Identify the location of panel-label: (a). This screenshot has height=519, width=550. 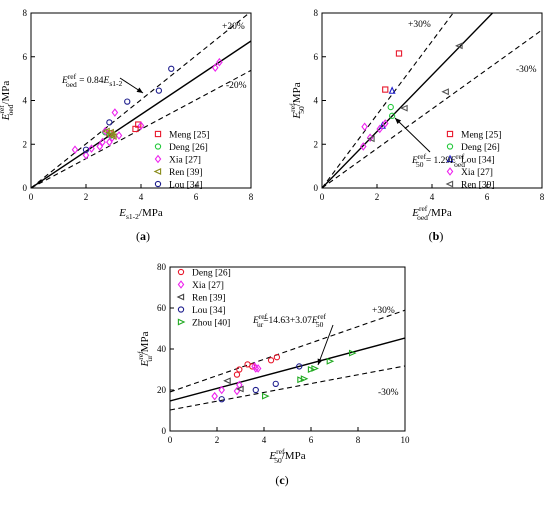
(143, 236).